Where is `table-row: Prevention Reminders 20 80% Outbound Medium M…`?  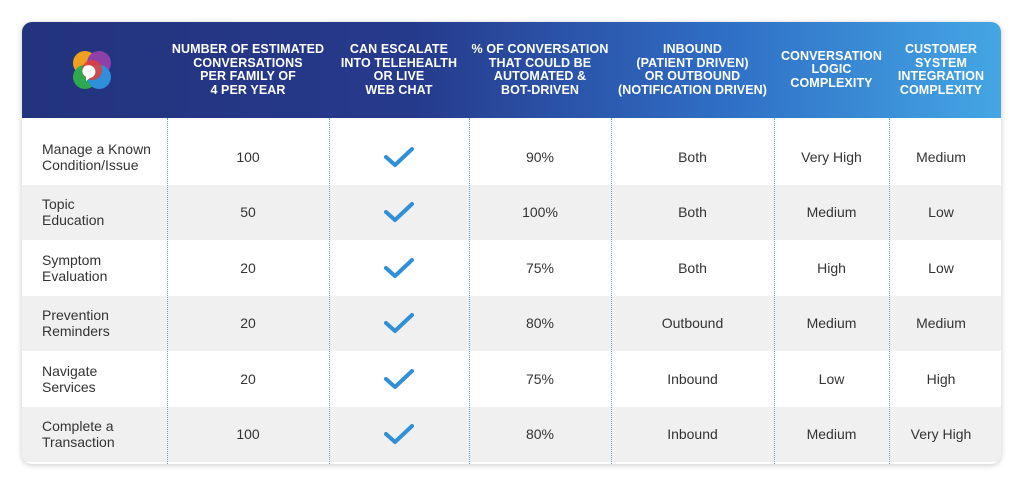
table-row: Prevention Reminders 20 80% Outbound Medium M… is located at coordinates (511, 323).